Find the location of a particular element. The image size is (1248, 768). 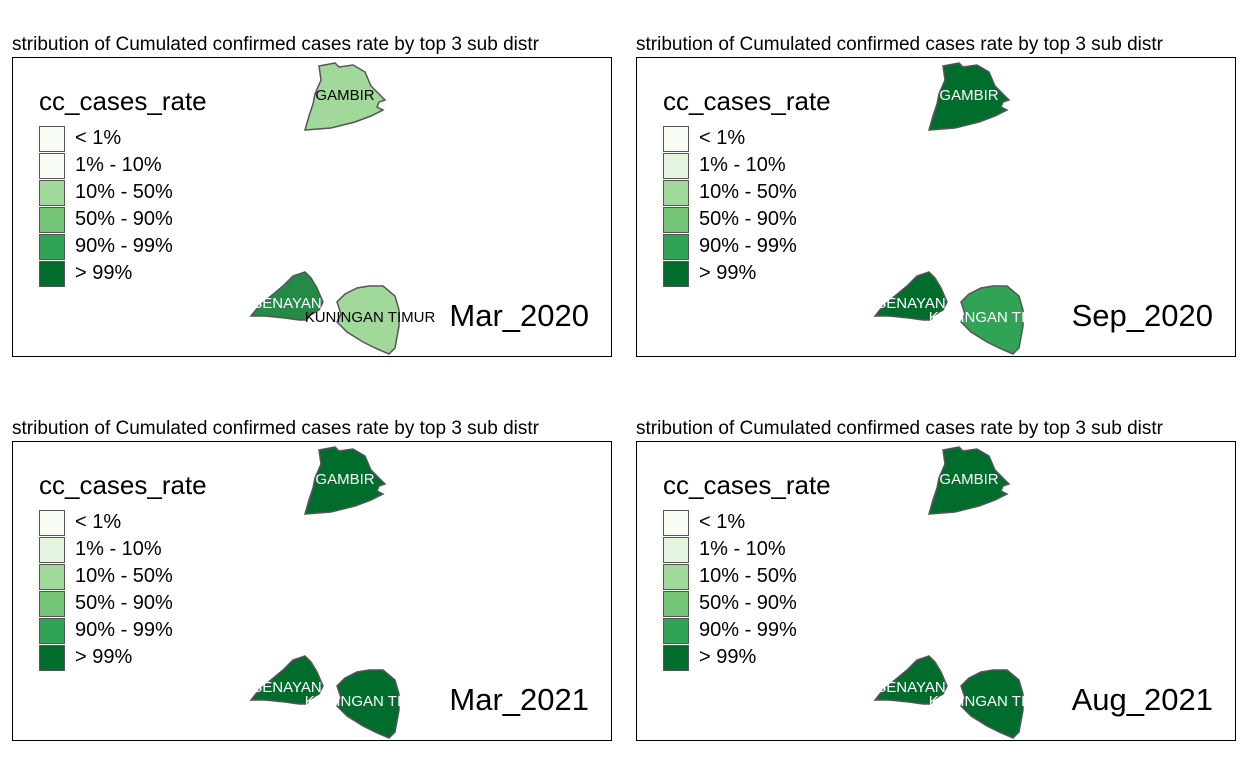

period-label: Mar_2021 is located at coordinates (519, 699).